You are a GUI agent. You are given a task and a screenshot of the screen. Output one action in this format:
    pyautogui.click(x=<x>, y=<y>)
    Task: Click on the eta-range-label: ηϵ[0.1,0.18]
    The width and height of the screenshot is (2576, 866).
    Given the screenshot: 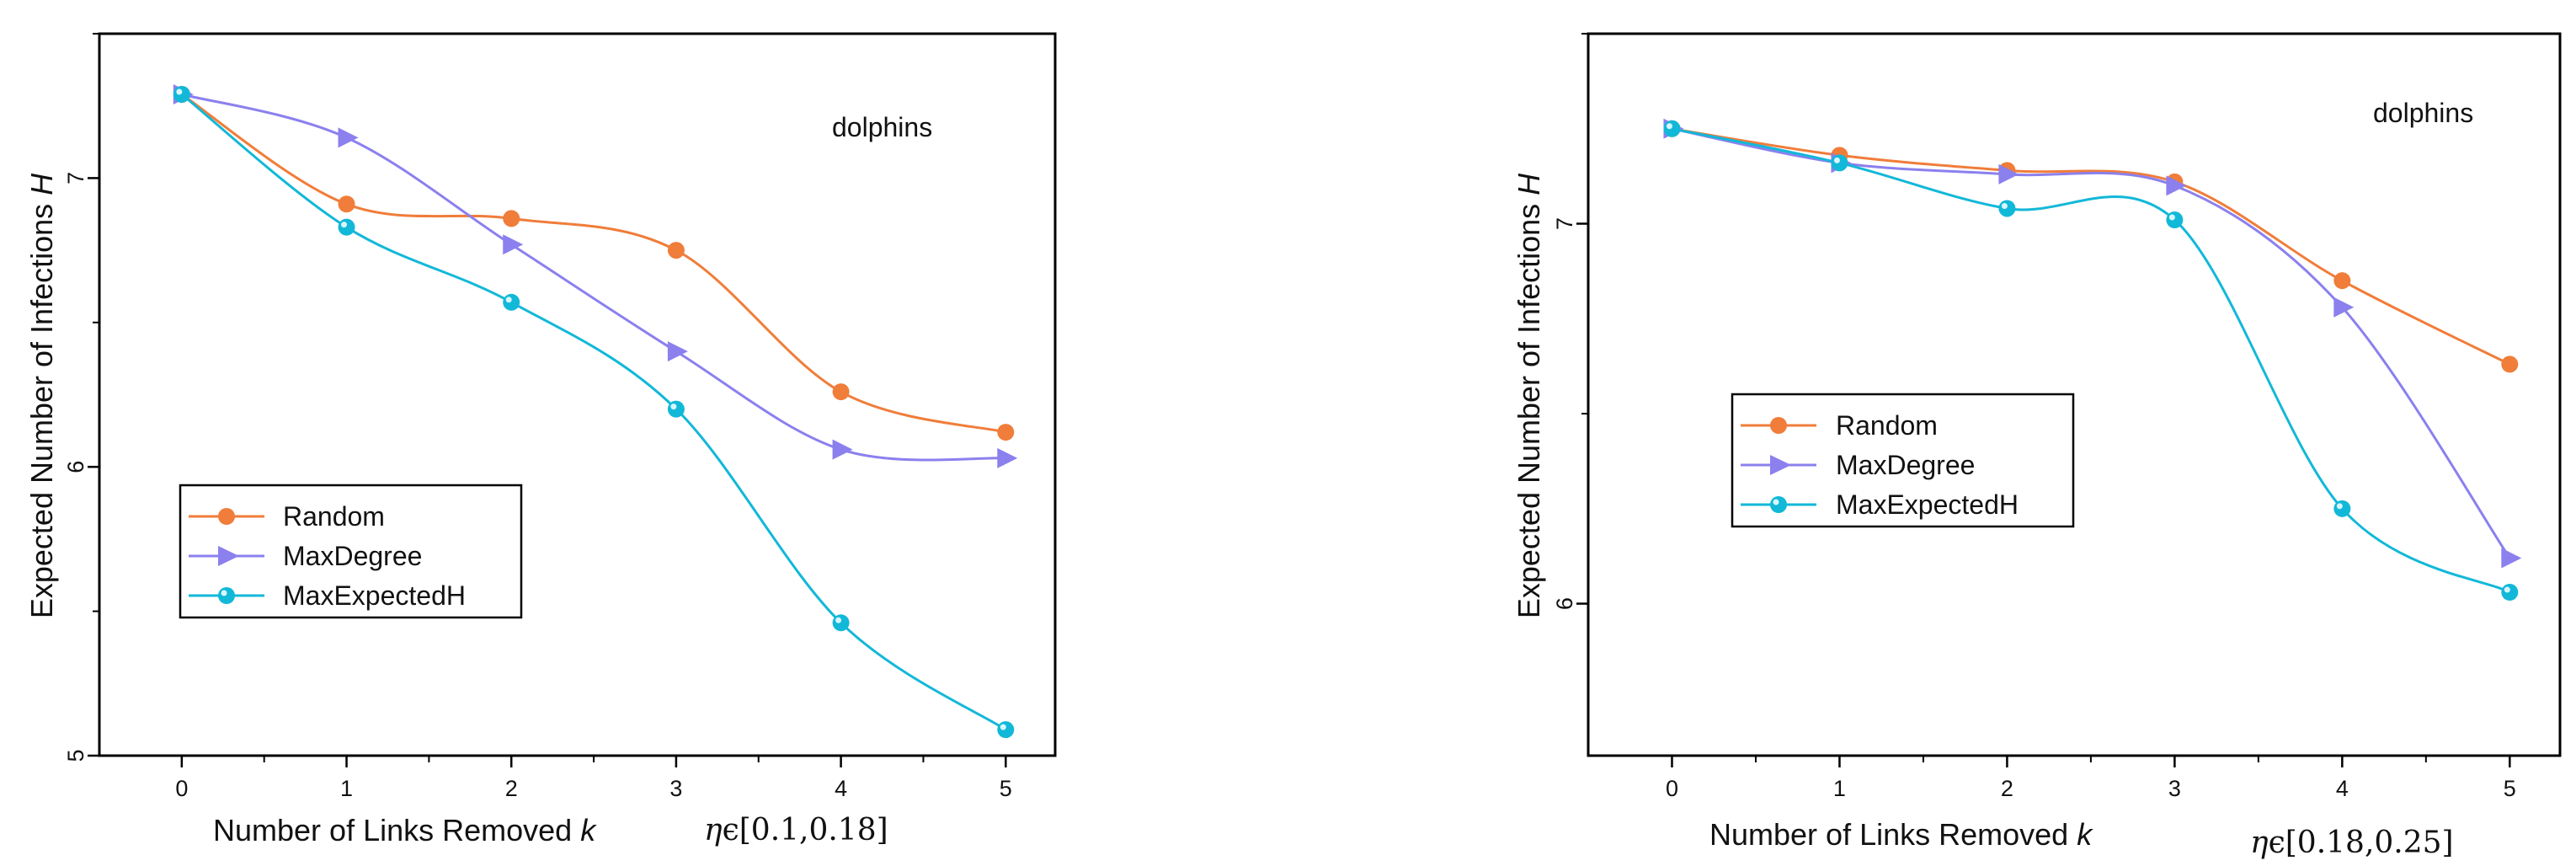 What is the action you would take?
    pyautogui.click(x=796, y=830)
    